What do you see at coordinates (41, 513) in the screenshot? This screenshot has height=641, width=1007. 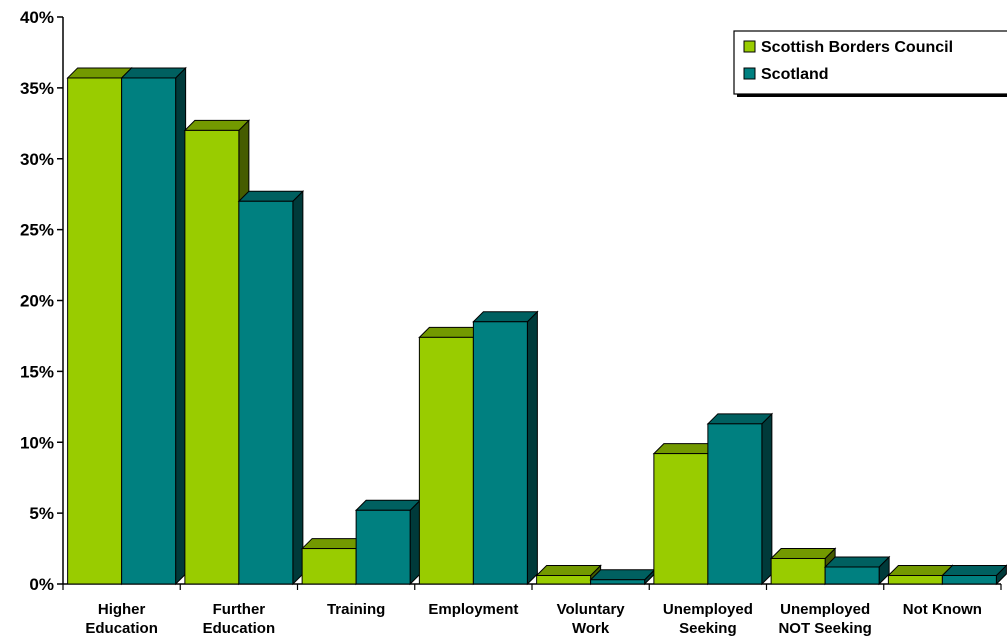 I see `y-tick-label: 5%` at bounding box center [41, 513].